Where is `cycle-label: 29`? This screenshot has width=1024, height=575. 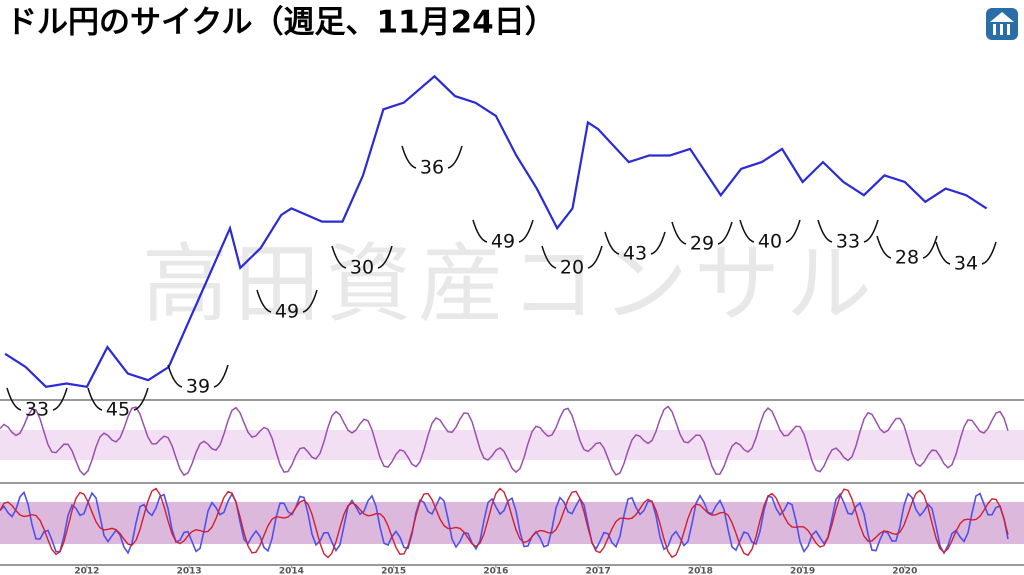
cycle-label: 29 is located at coordinates (702, 244).